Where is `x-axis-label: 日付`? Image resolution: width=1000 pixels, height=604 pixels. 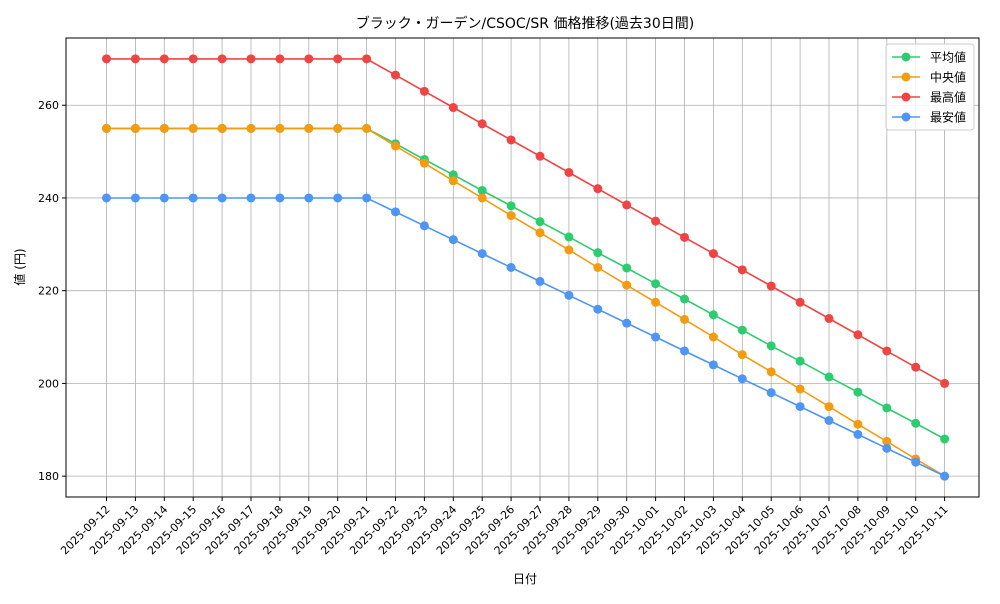
x-axis-label: 日付 is located at coordinates (525, 579).